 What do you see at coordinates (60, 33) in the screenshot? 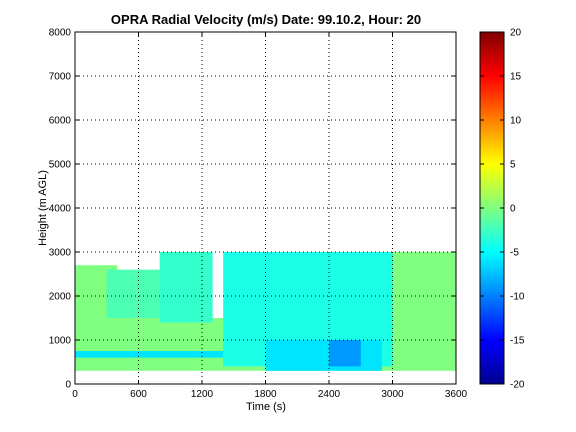
I see `y-tick-label: 8000` at bounding box center [60, 33].